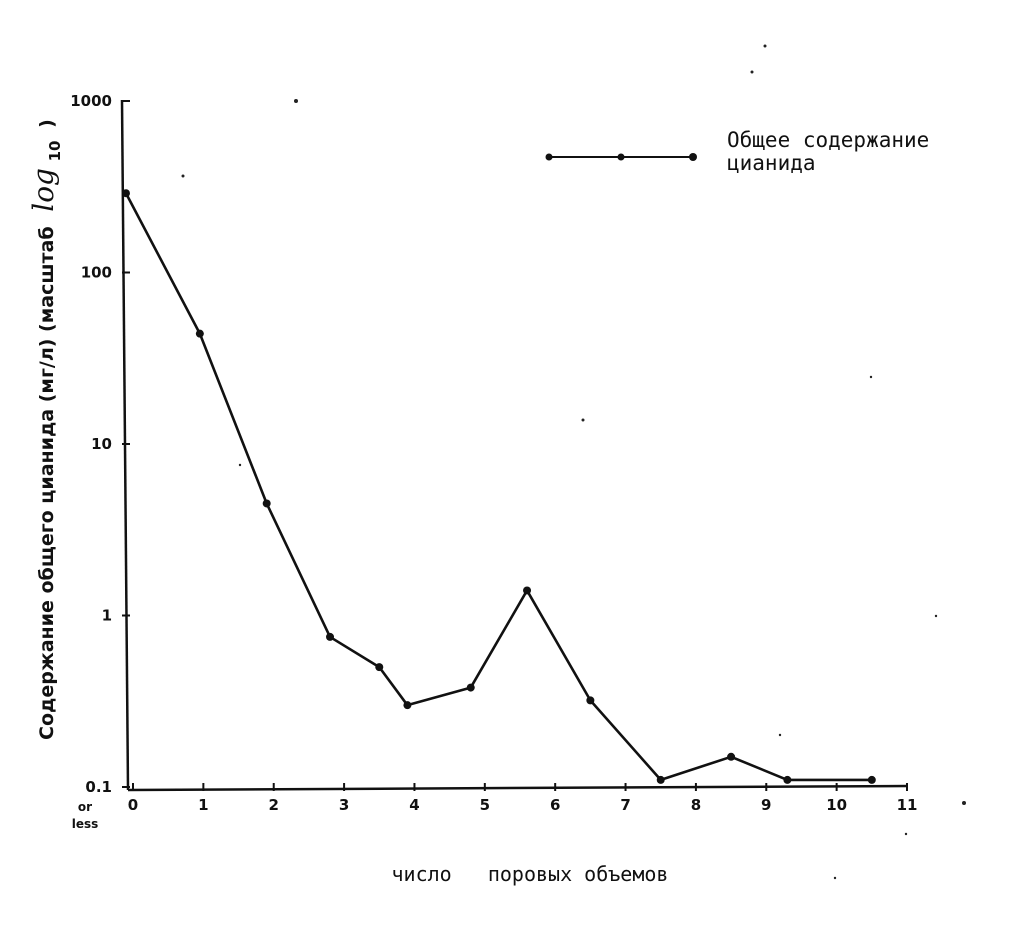 This screenshot has width=1020, height=934. What do you see at coordinates (485, 805) in the screenshot?
I see `x-tick-label-5: 5` at bounding box center [485, 805].